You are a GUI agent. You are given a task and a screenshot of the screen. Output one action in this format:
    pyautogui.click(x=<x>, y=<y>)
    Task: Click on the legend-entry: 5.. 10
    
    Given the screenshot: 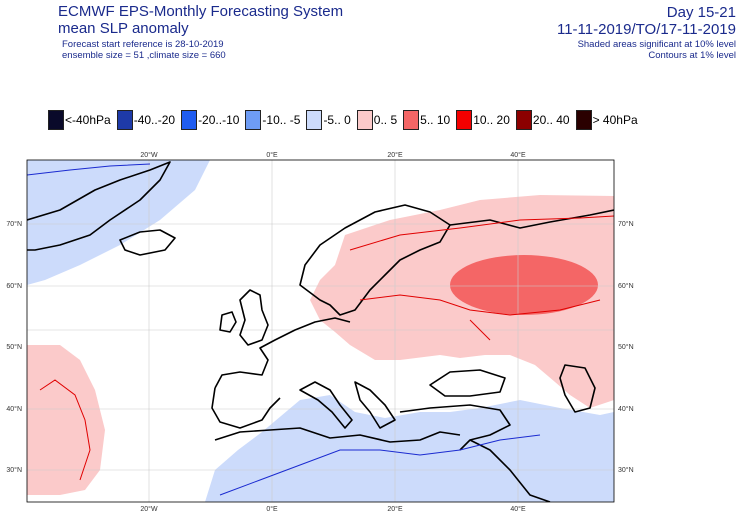 What is the action you would take?
    pyautogui.click(x=426, y=120)
    